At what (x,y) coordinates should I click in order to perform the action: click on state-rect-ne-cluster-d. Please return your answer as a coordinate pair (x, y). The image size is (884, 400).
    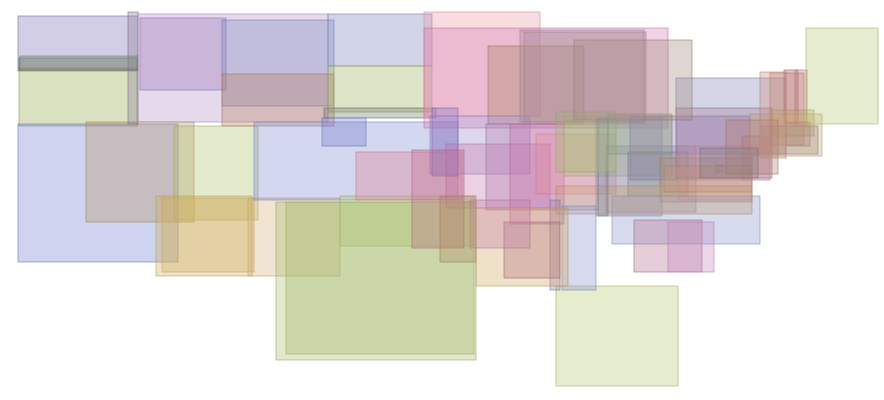
    Looking at the image, I should click on (691, 247).